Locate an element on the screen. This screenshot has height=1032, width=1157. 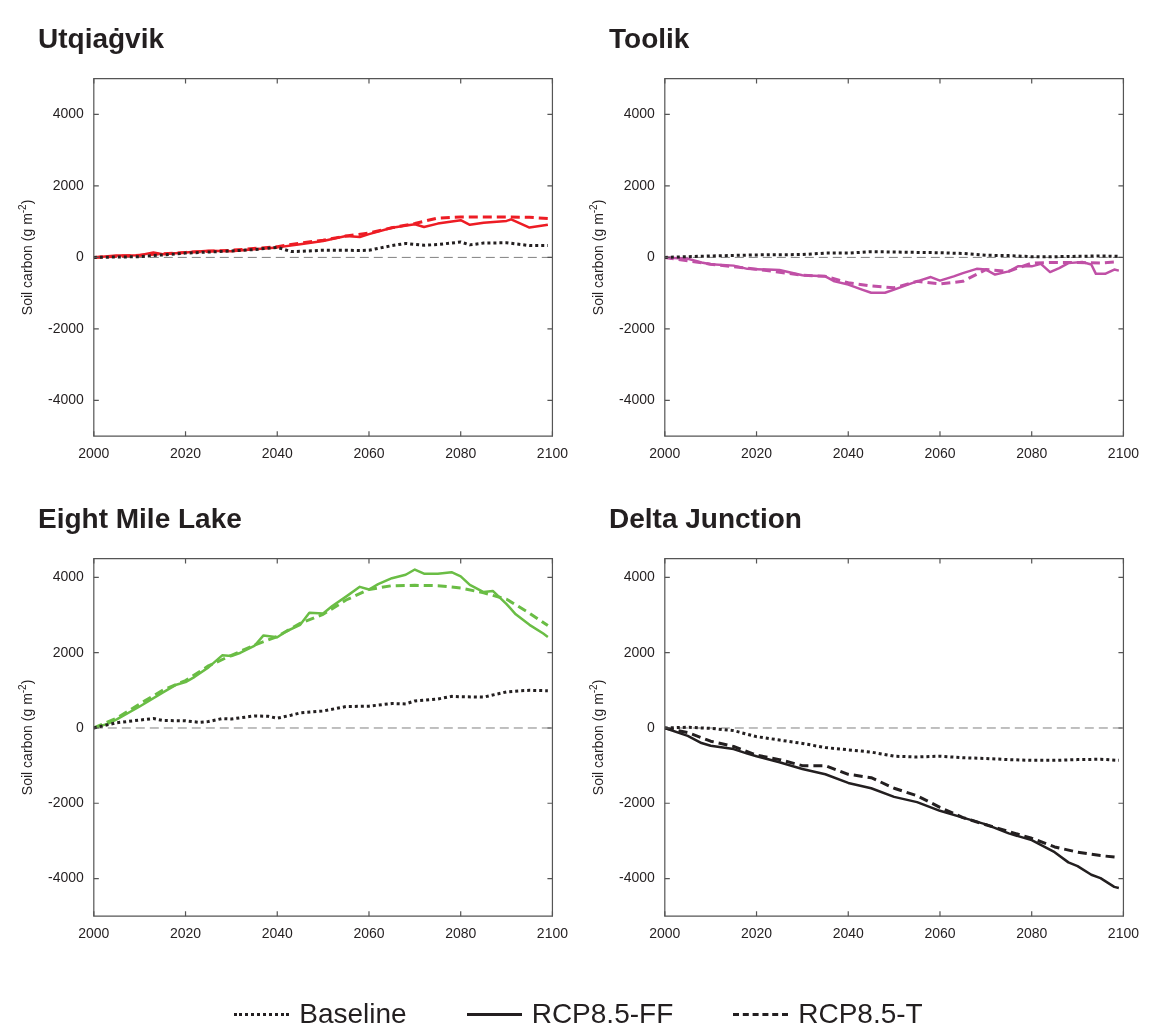
chart-title: Delta Junction is located at coordinates (705, 518).